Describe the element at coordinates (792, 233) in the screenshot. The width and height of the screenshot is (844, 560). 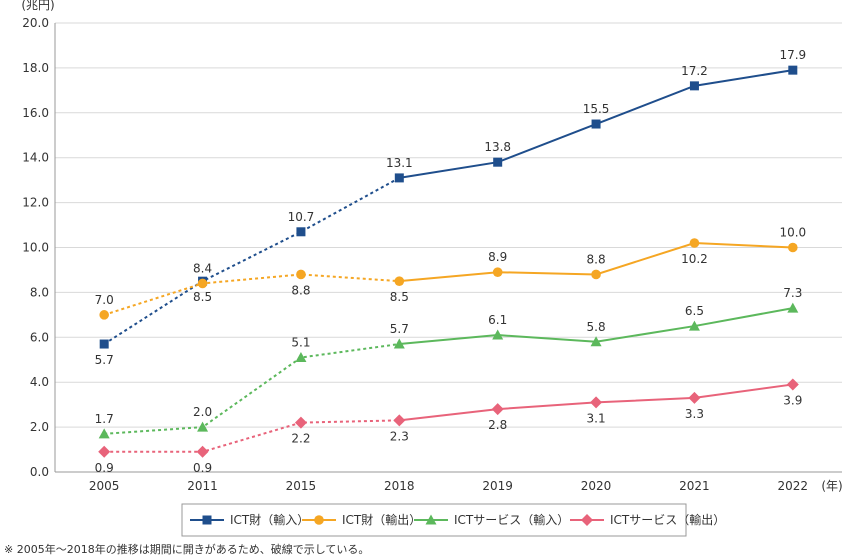
I see `data-label: 10.0` at that location.